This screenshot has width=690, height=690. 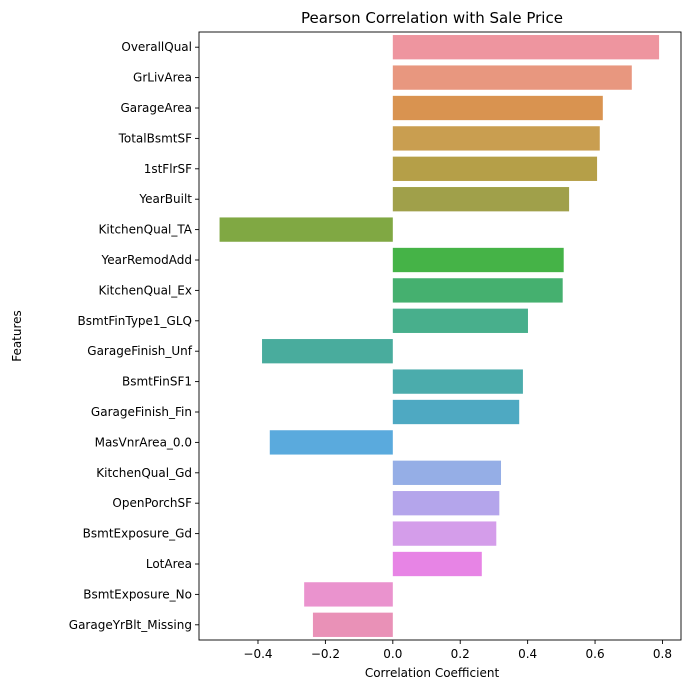 I want to click on y-tick-label: OpenPorchSF, so click(x=152, y=503).